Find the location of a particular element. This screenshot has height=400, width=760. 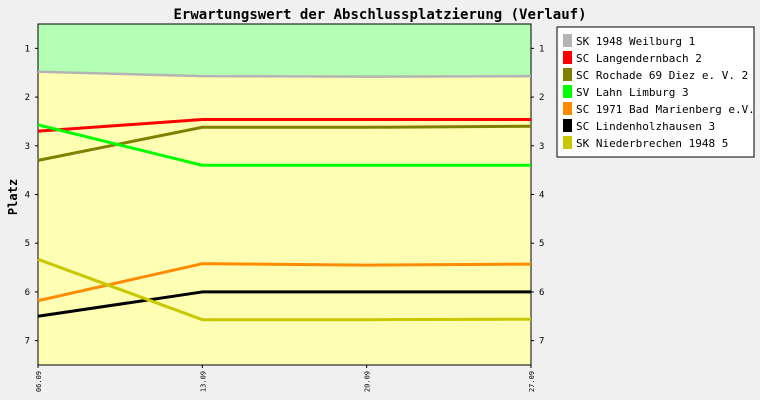

y-tick-label-right: 7 is located at coordinates (541, 342).